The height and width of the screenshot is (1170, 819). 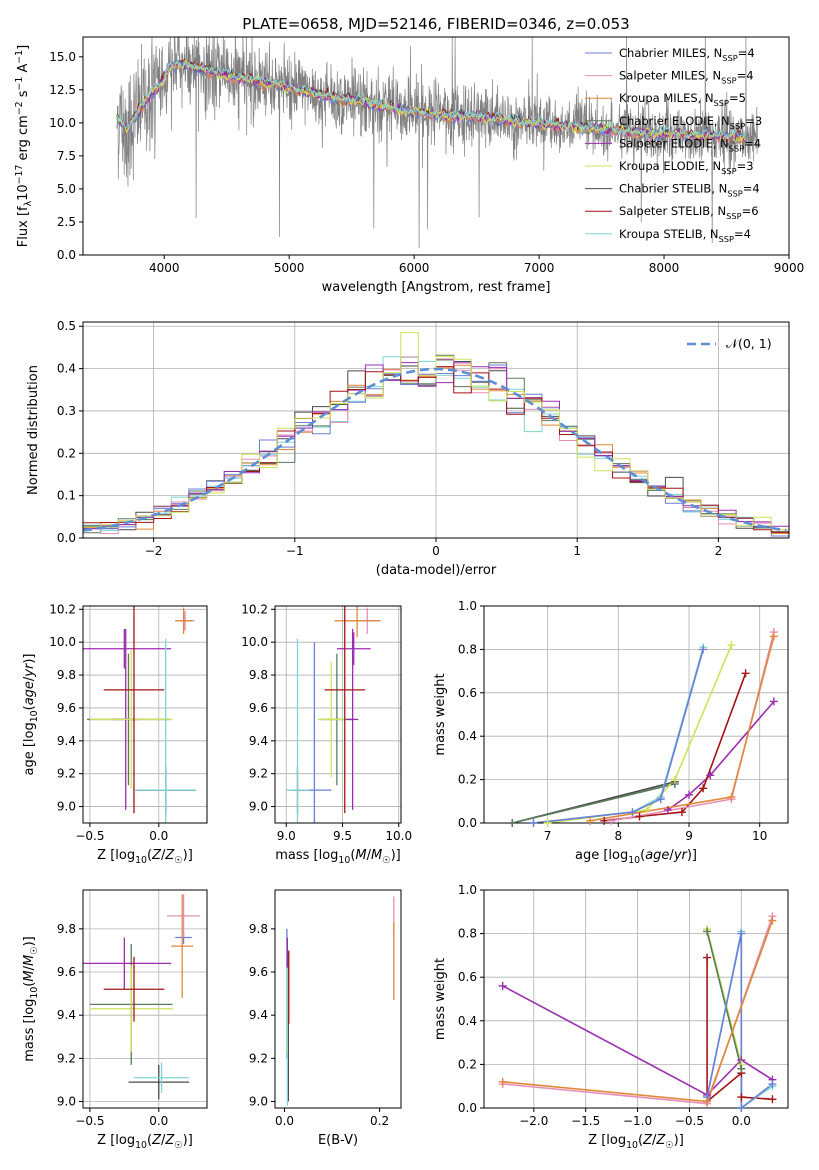 I want to click on x-tick-label: 10.0, so click(x=398, y=836).